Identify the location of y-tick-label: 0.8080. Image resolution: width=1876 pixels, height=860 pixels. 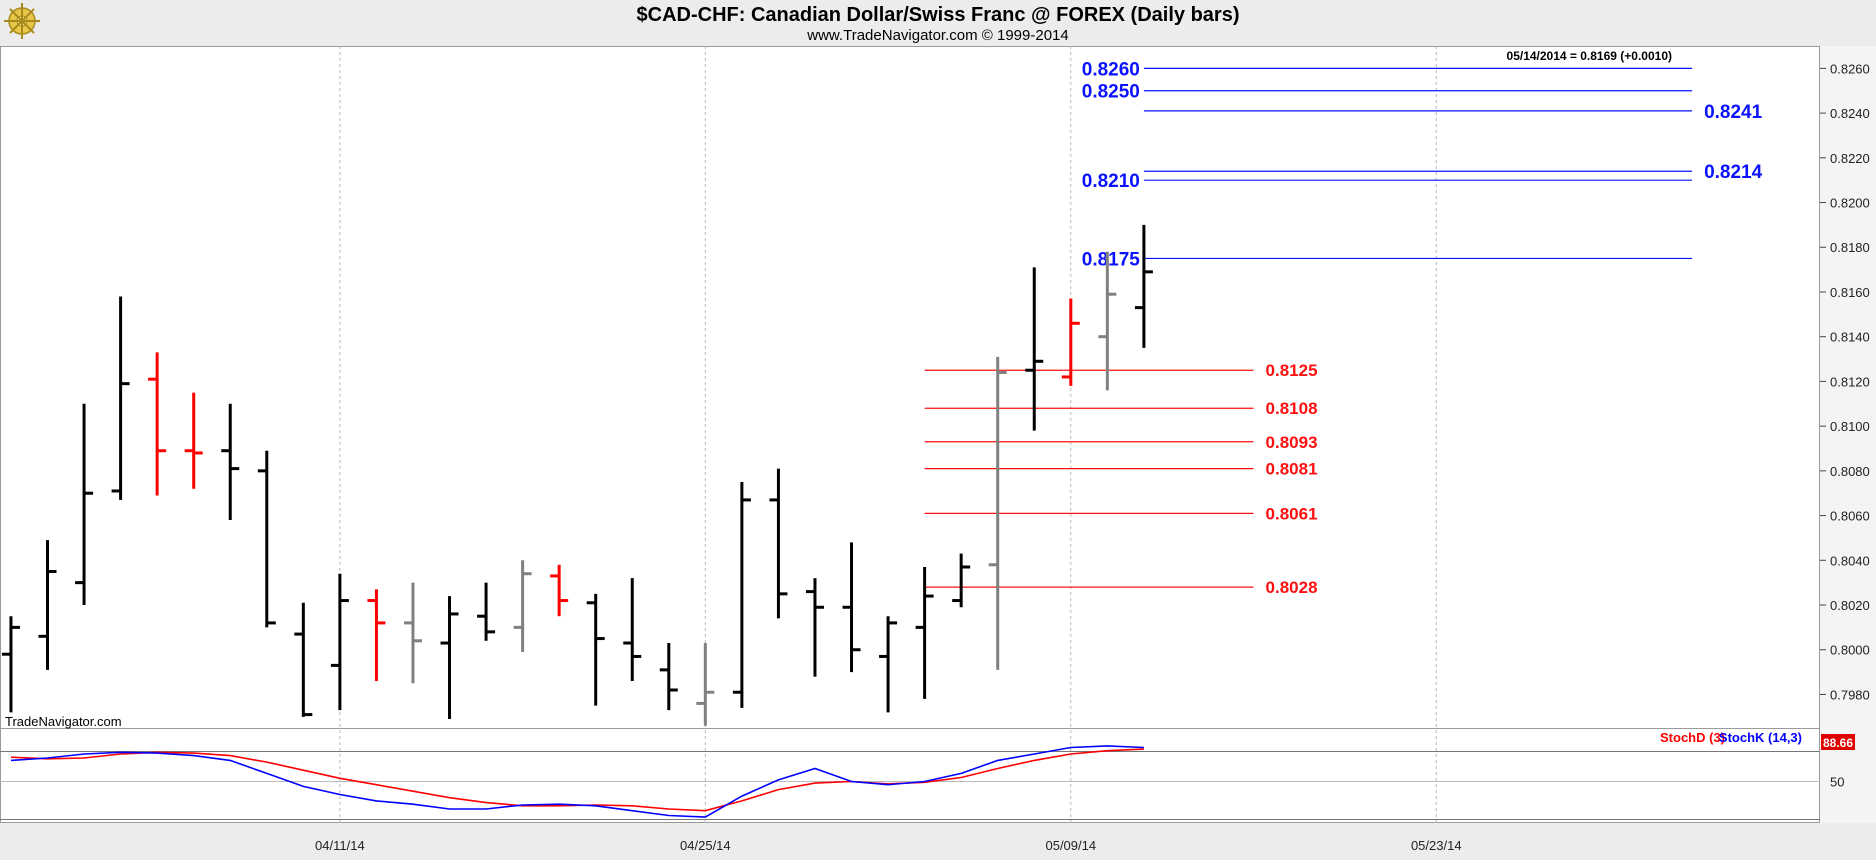
(1850, 471).